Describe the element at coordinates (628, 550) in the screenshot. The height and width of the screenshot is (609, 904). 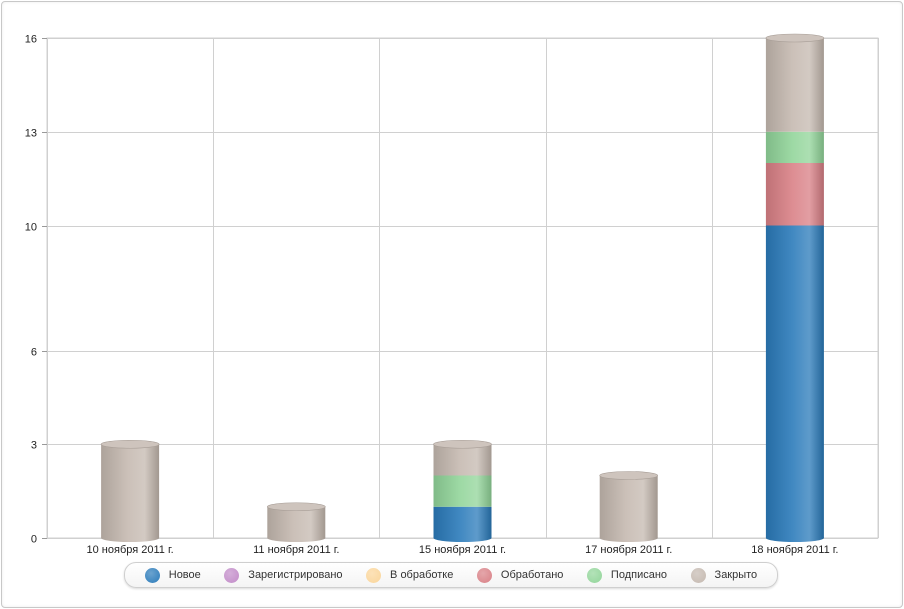
I see `x-tick-label: 17 ноября 2011 г.` at that location.